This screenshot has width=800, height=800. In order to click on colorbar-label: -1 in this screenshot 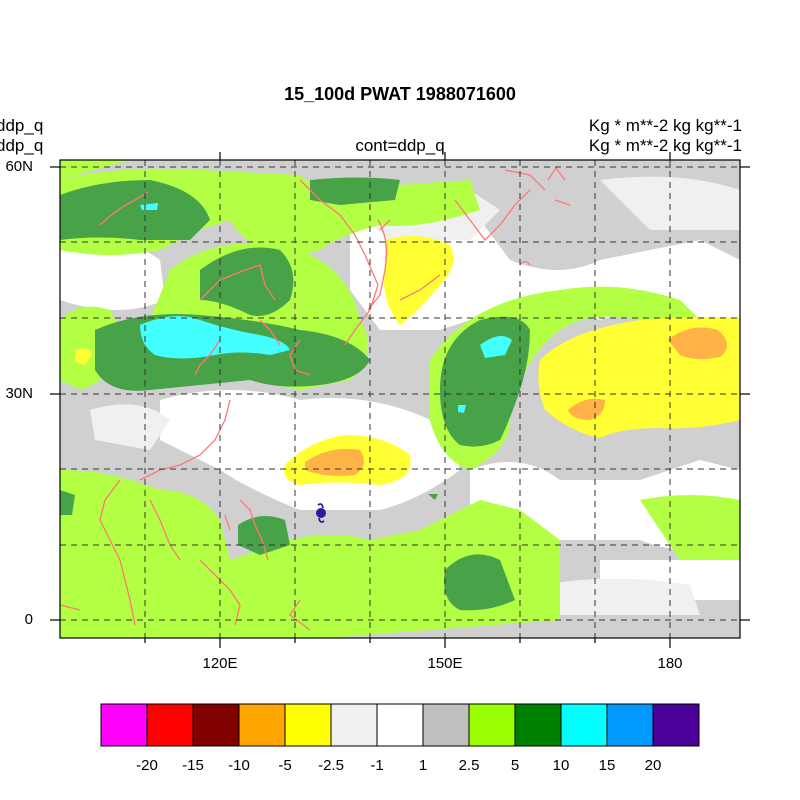, I will do `click(377, 765)`.